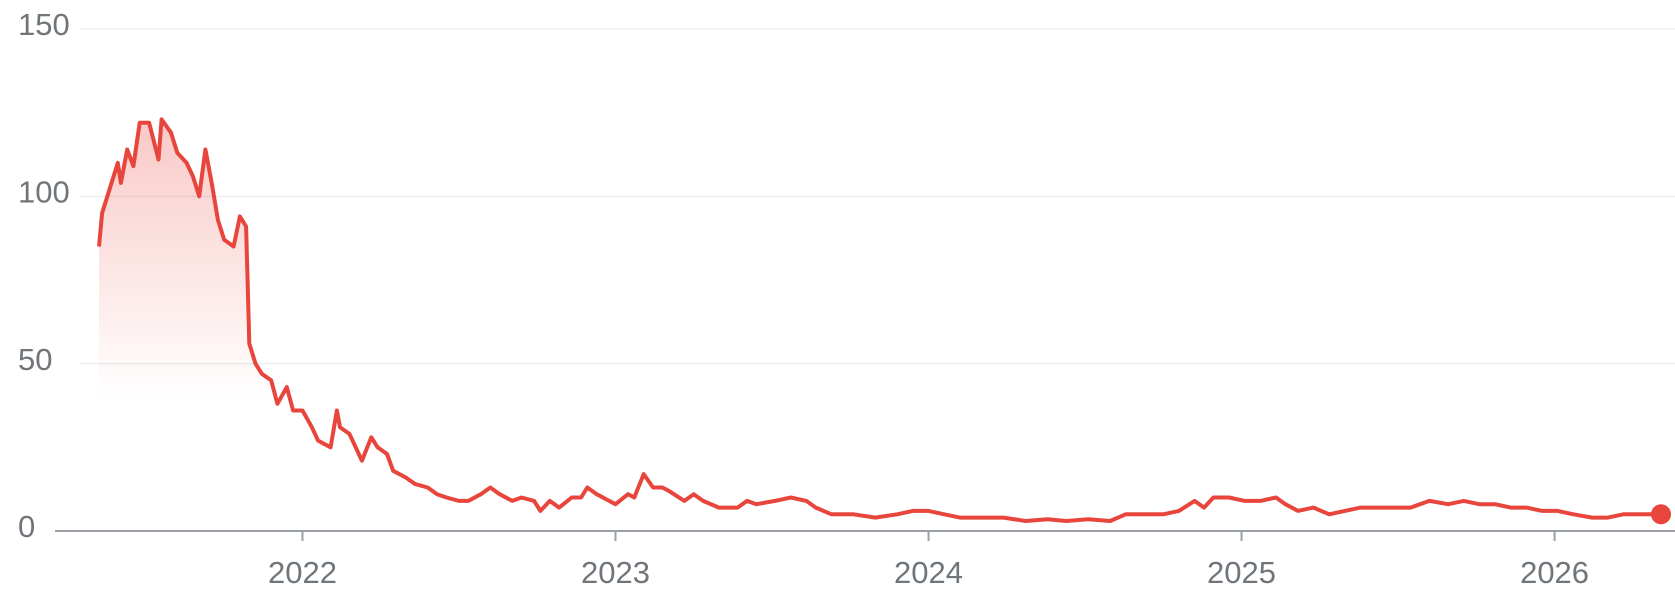  Describe the element at coordinates (928, 572) in the screenshot. I see `x-tick-label: 2024` at that location.